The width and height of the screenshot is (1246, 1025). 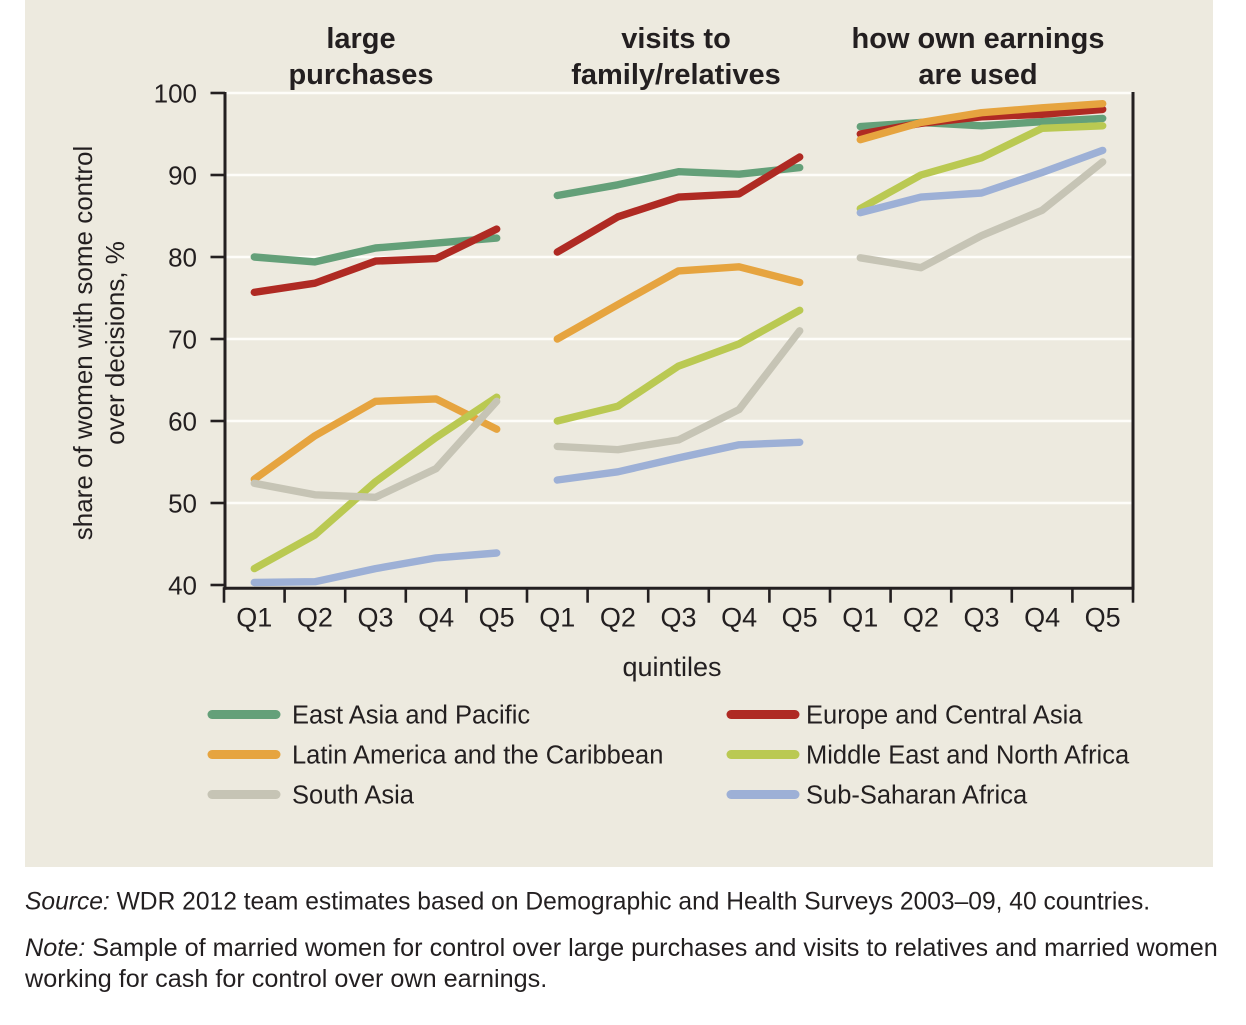 I want to click on svg-text: 70, so click(x=182, y=340).